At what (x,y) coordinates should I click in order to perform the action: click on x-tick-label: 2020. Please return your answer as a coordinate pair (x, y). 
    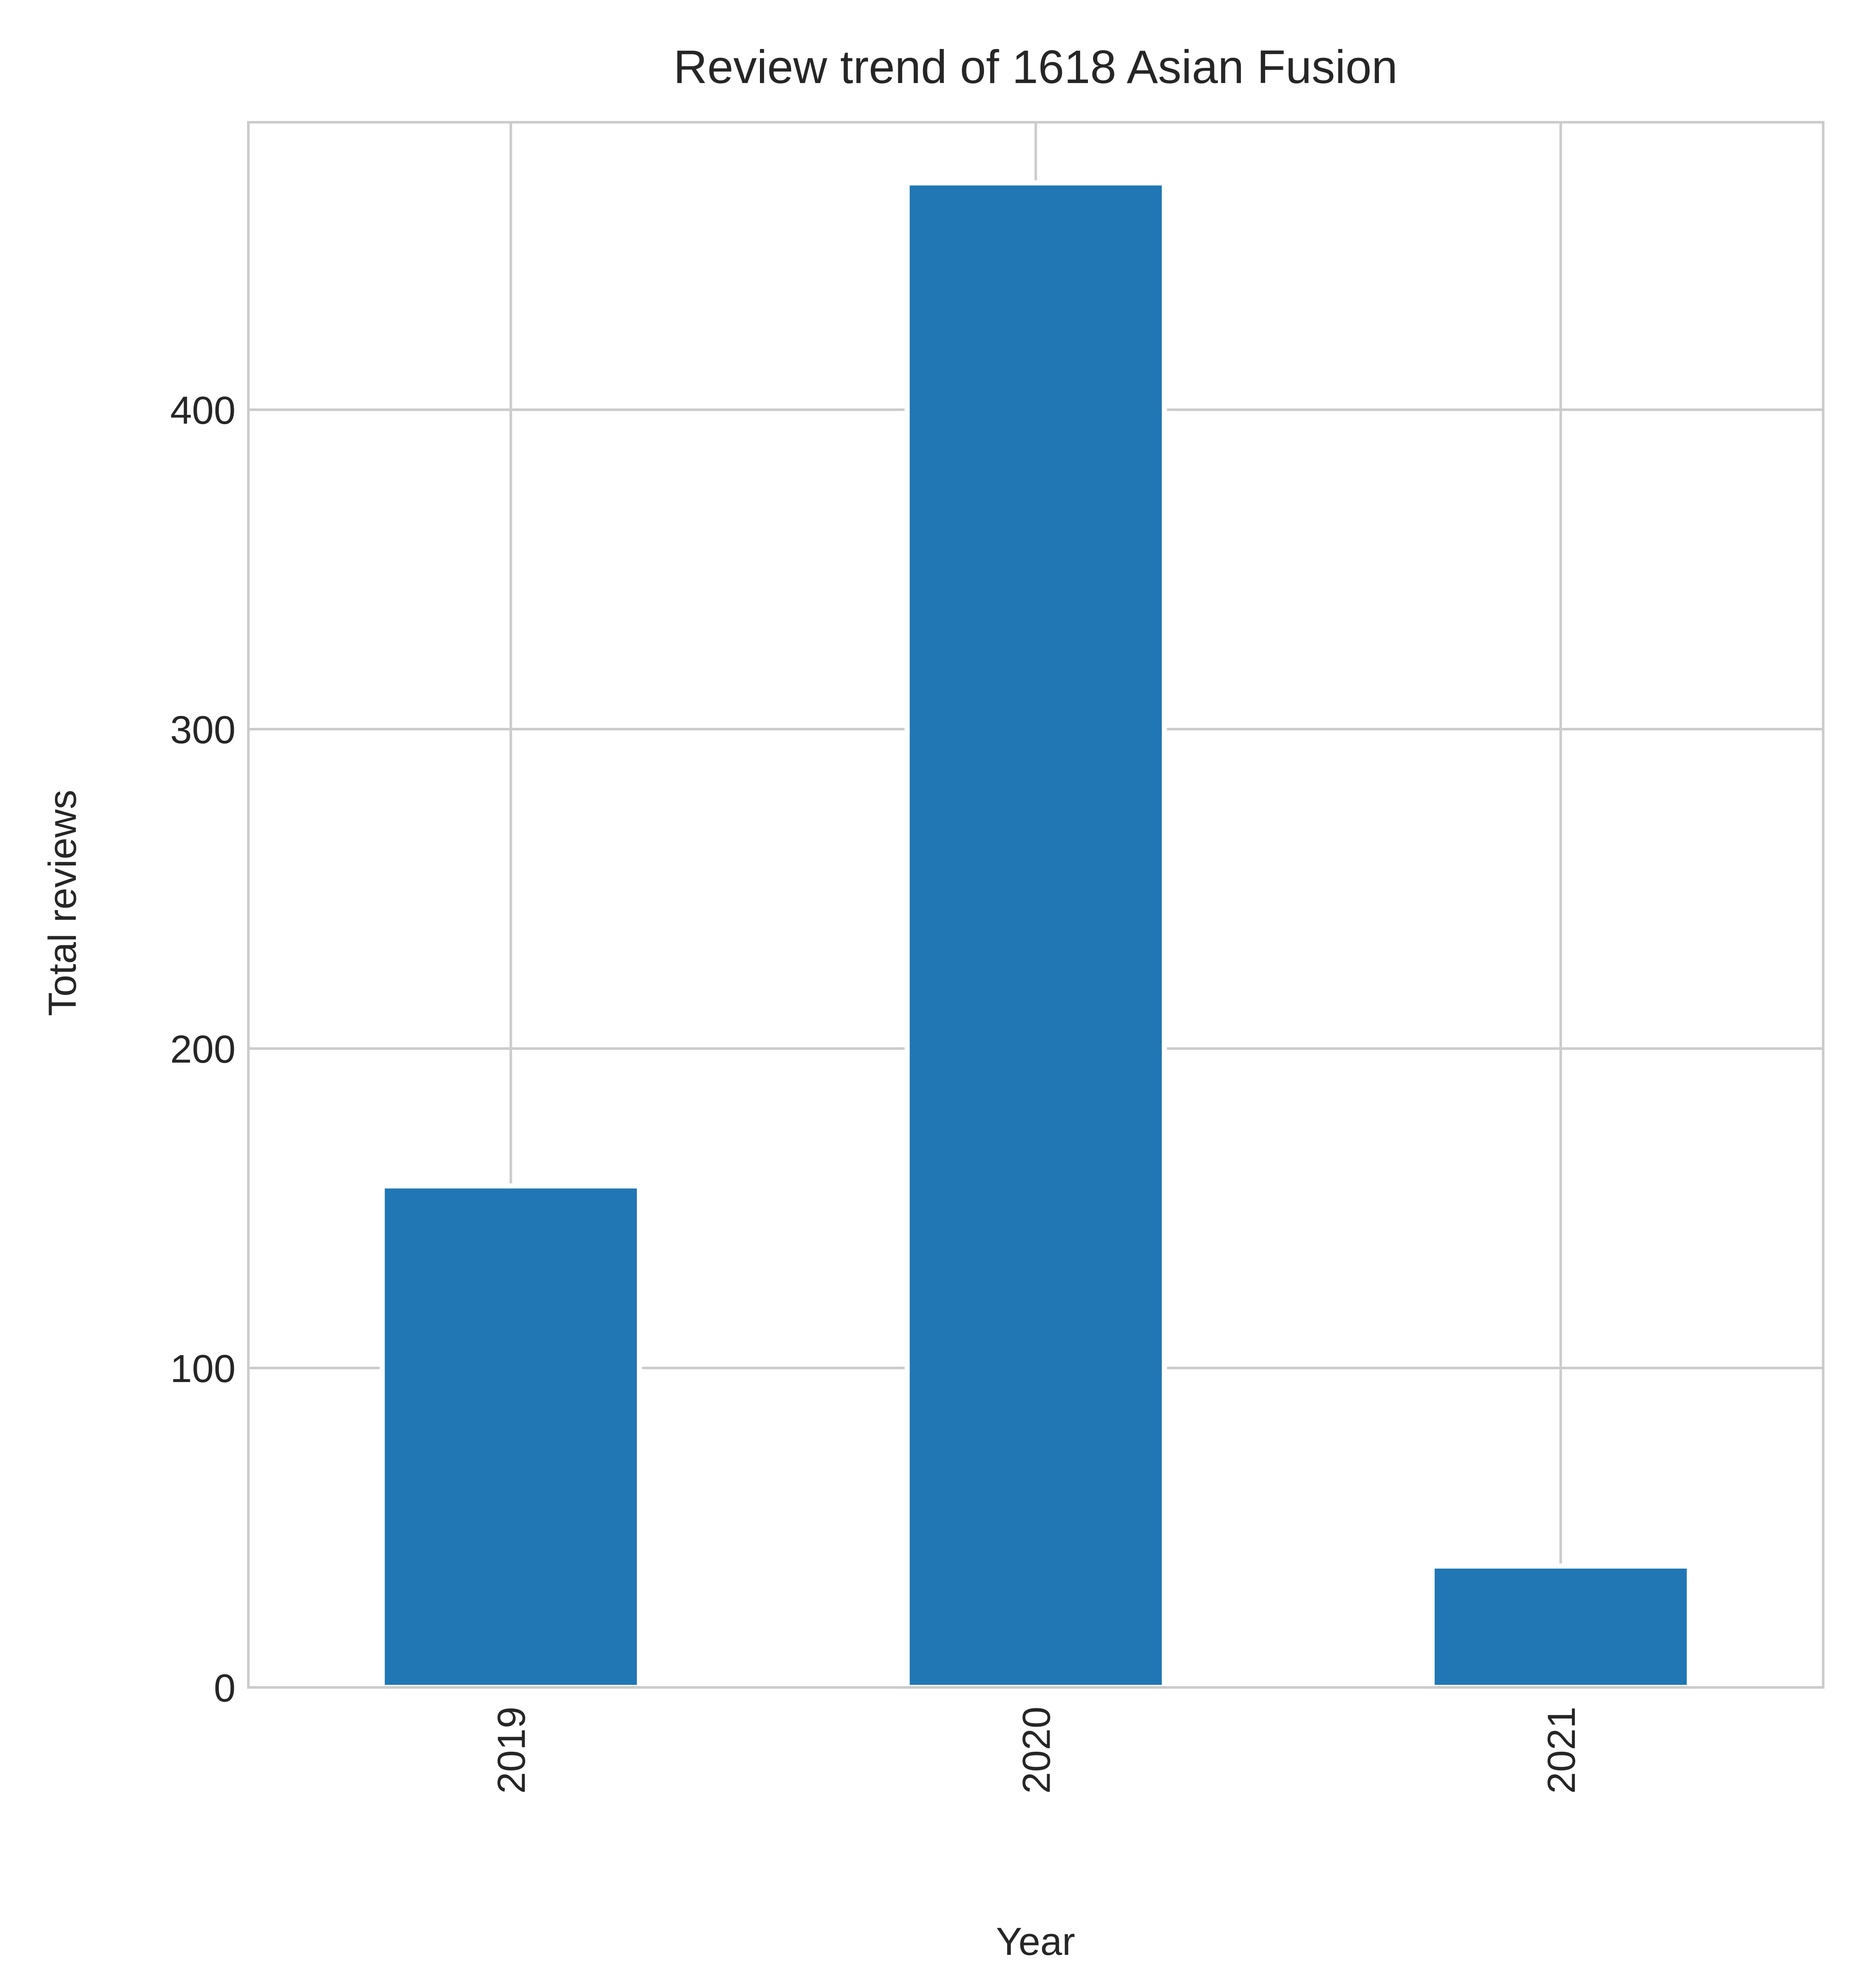
    Looking at the image, I should click on (1037, 1750).